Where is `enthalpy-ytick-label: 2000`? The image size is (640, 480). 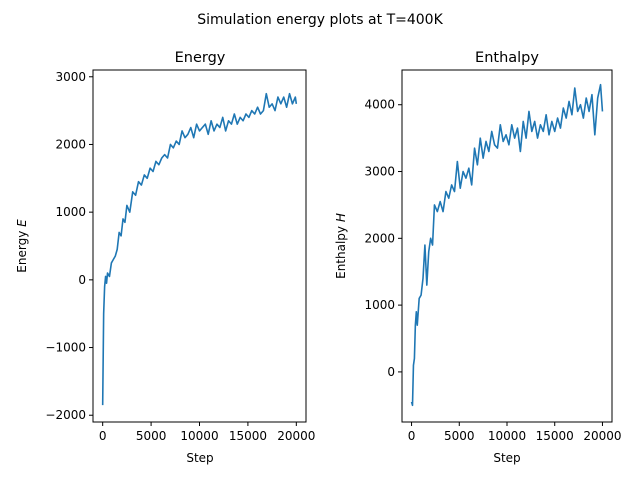
enthalpy-ytick-label: 2000 is located at coordinates (379, 238).